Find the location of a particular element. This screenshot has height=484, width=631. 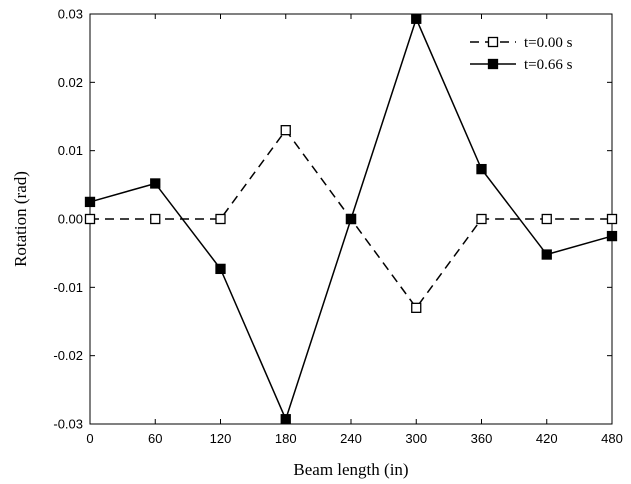

y-tick-label: -0.01 is located at coordinates (68, 287).